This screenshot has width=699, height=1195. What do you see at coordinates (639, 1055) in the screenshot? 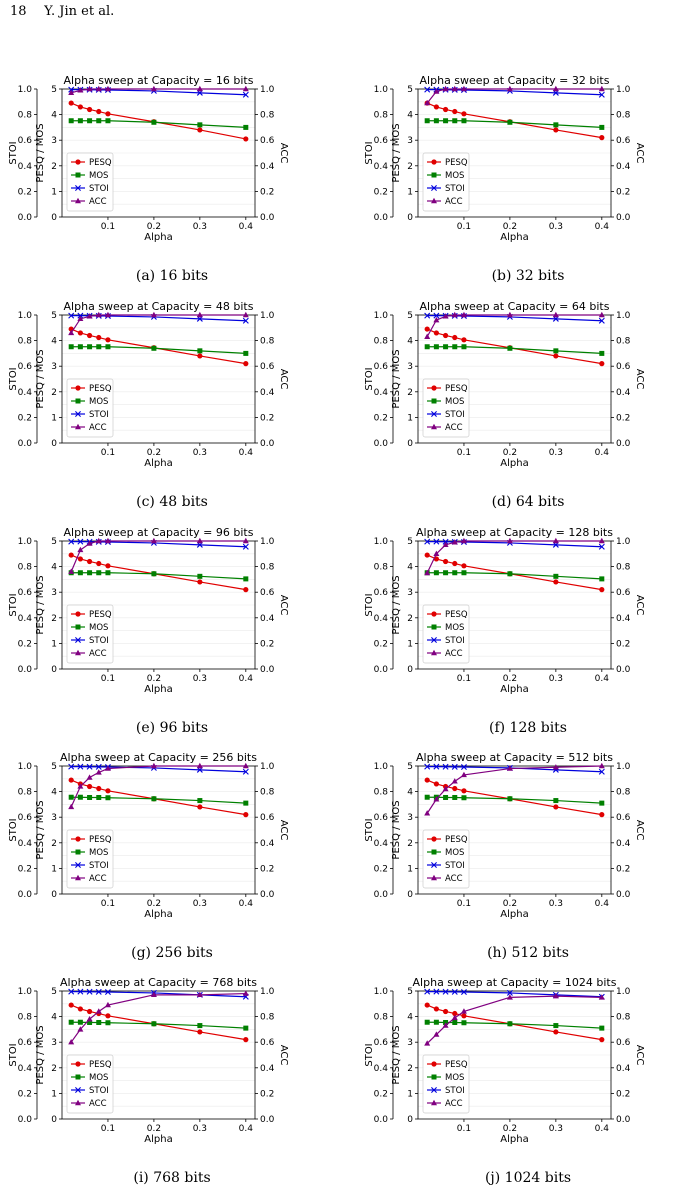
I see `y-right-axis-label: ACC` at bounding box center [639, 1055].